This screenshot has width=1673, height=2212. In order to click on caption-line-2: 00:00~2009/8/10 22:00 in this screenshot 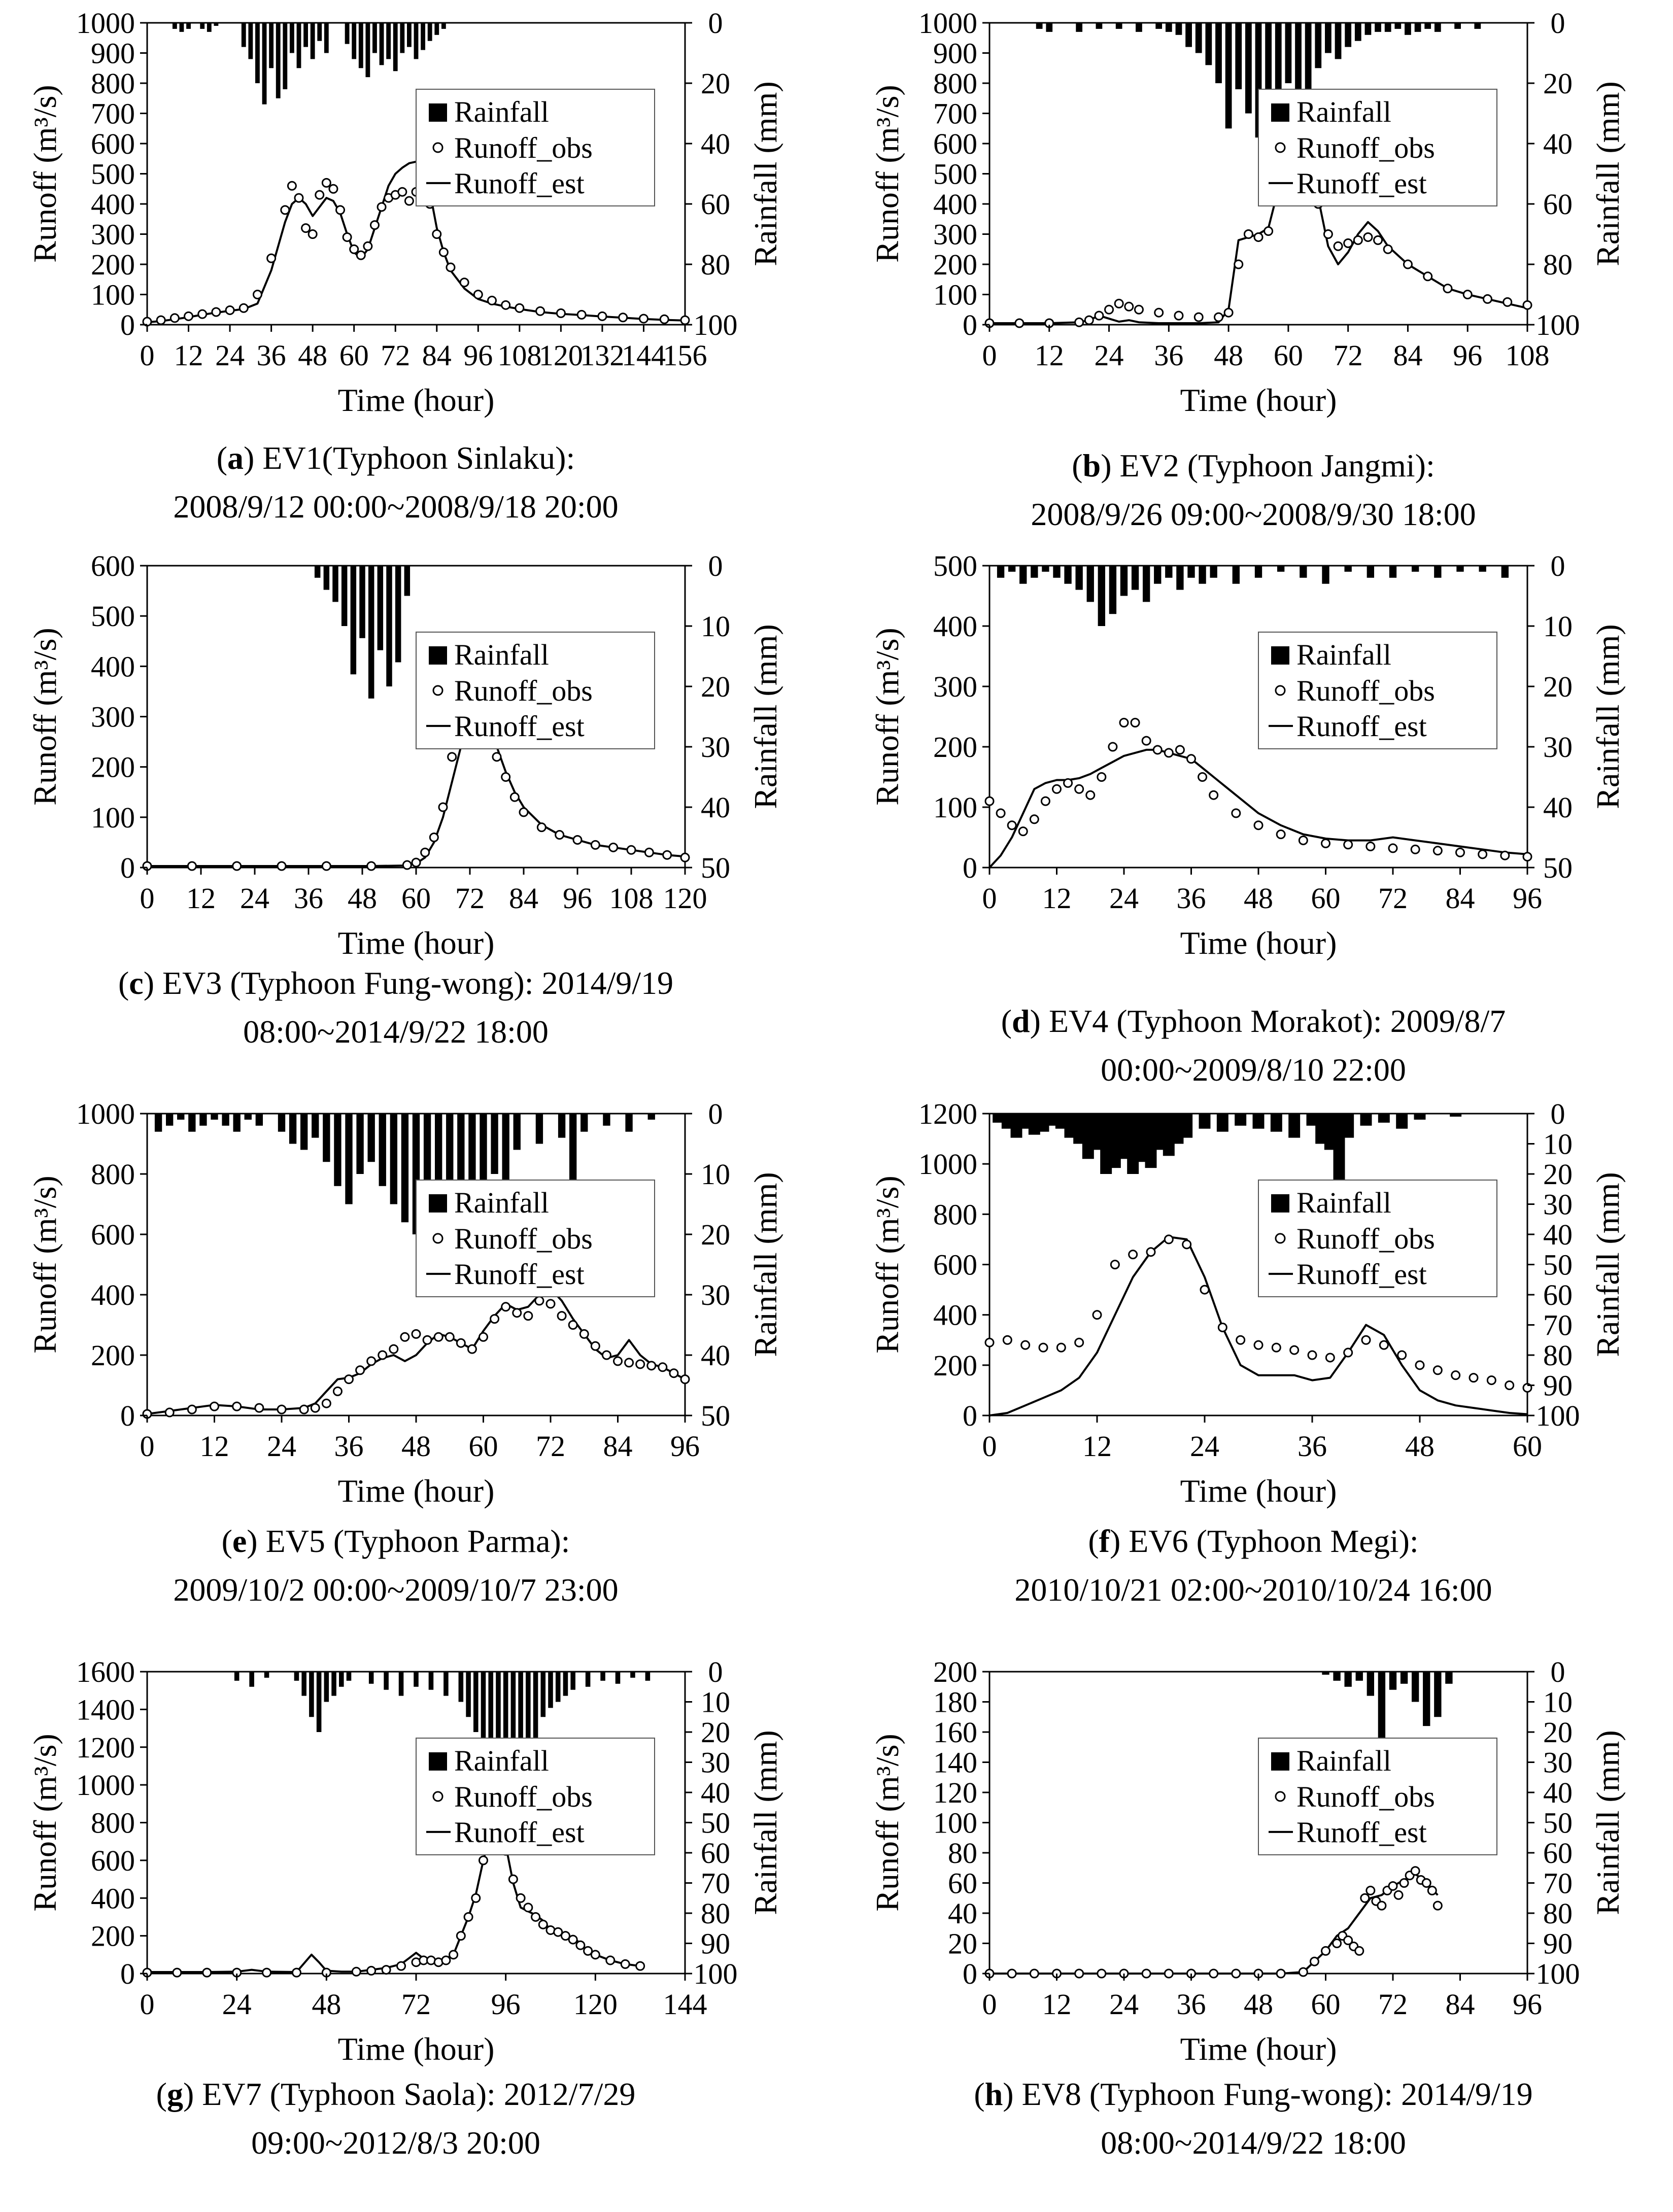, I will do `click(1253, 1070)`.